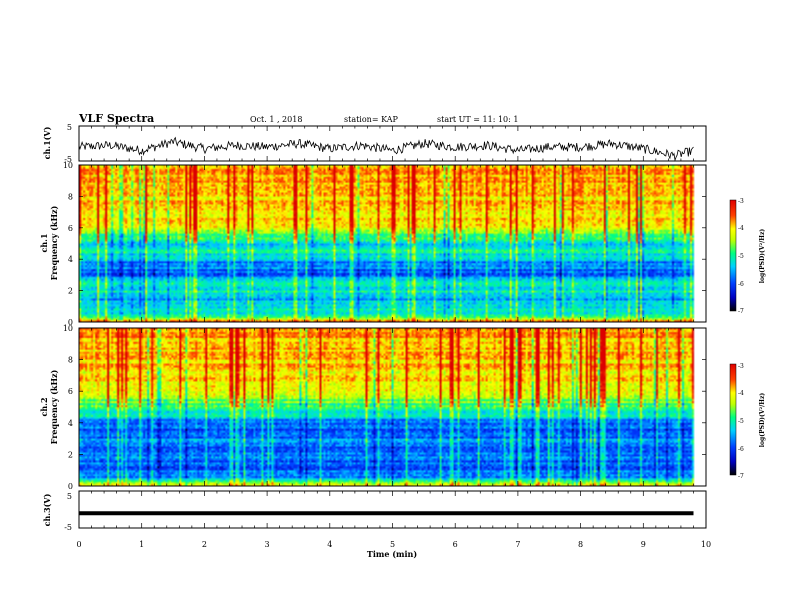 This screenshot has height=612, width=792. What do you see at coordinates (70, 423) in the screenshot?
I see `ch2-spectrogram-ytick-label: 4` at bounding box center [70, 423].